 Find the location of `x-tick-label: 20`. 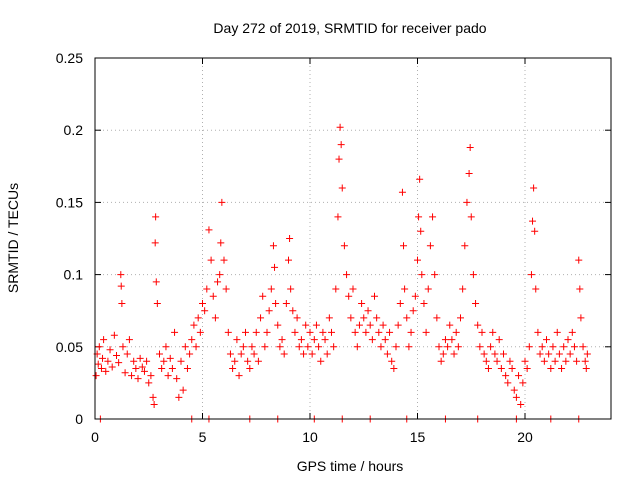

x-tick-label: 20 is located at coordinates (525, 437).